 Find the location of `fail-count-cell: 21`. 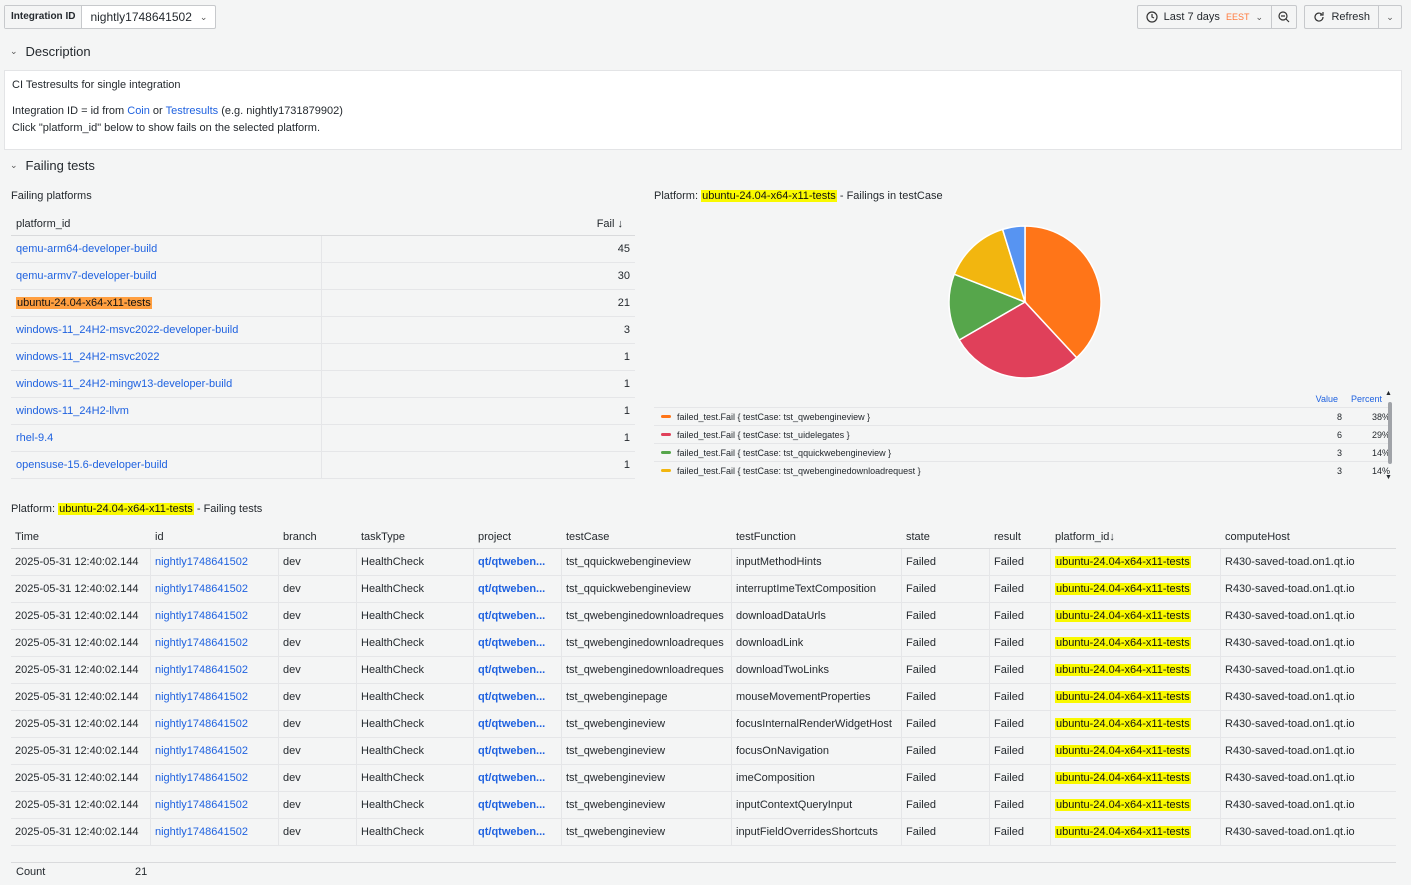

fail-count-cell: 21 is located at coordinates (623, 303).